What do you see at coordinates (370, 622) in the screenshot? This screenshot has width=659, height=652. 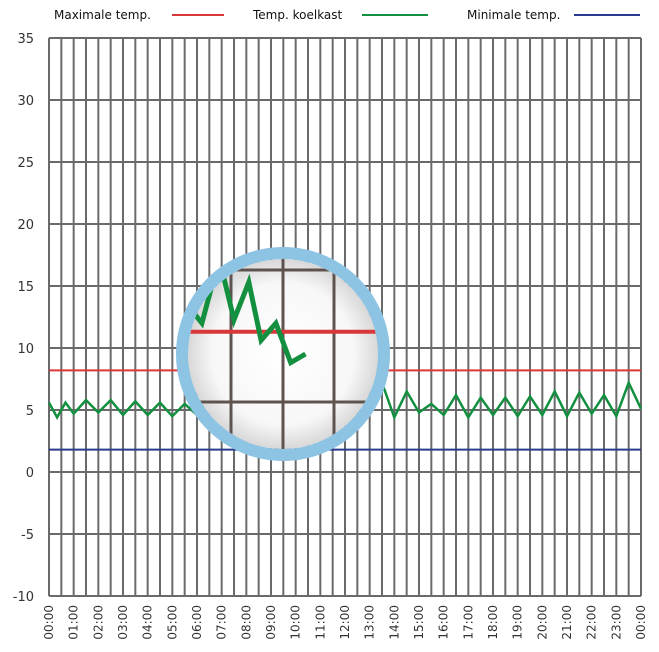 I see `x-tick-label: 13:00` at bounding box center [370, 622].